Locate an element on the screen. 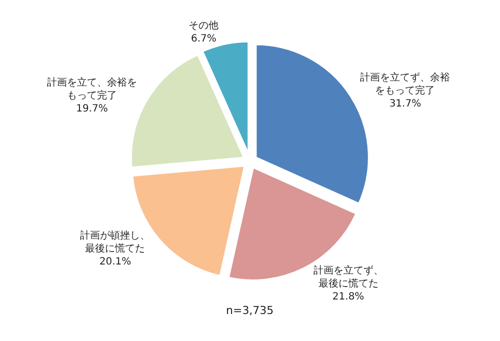 Image resolution: width=500 pixels, height=341 pixels. slice-label: 計画が頓挫し、最後に慌てた is located at coordinates (115, 241).